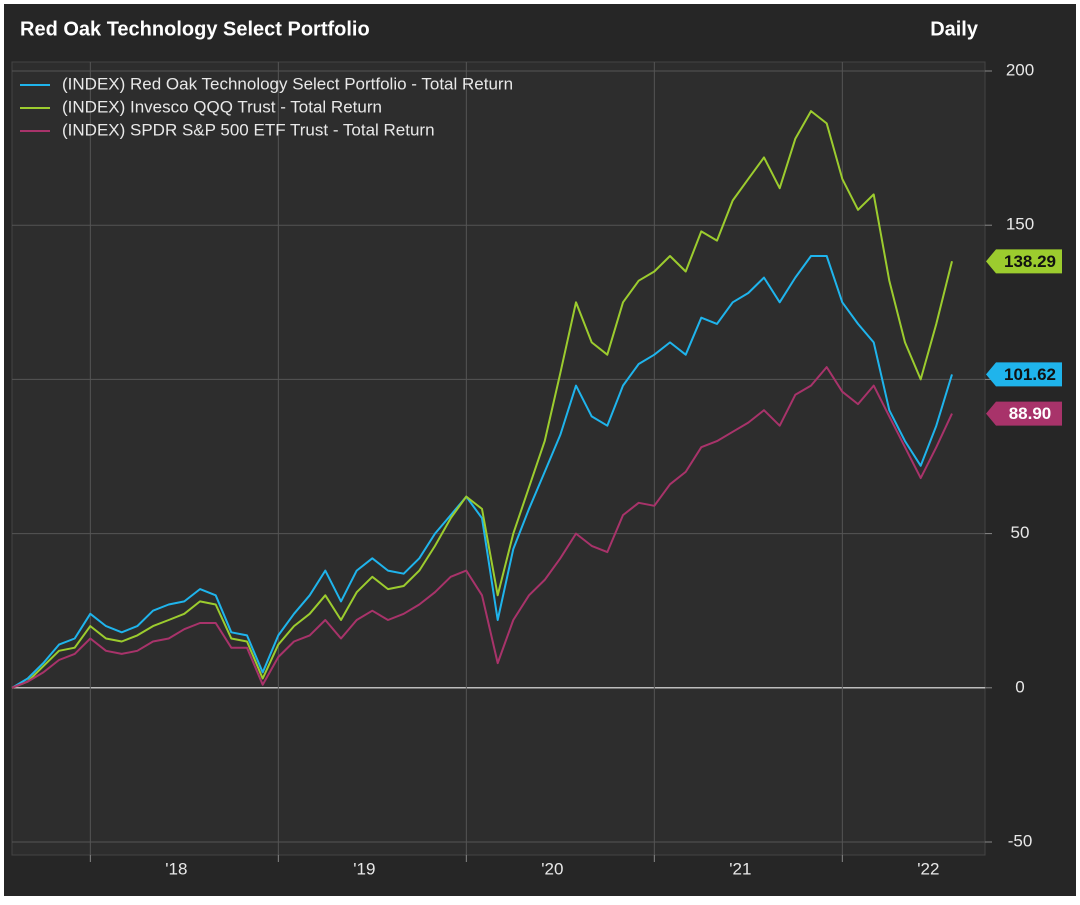 This screenshot has width=1080, height=905. Describe the element at coordinates (1030, 261) in the screenshot. I see `end-tag-label: 138.29` at that location.